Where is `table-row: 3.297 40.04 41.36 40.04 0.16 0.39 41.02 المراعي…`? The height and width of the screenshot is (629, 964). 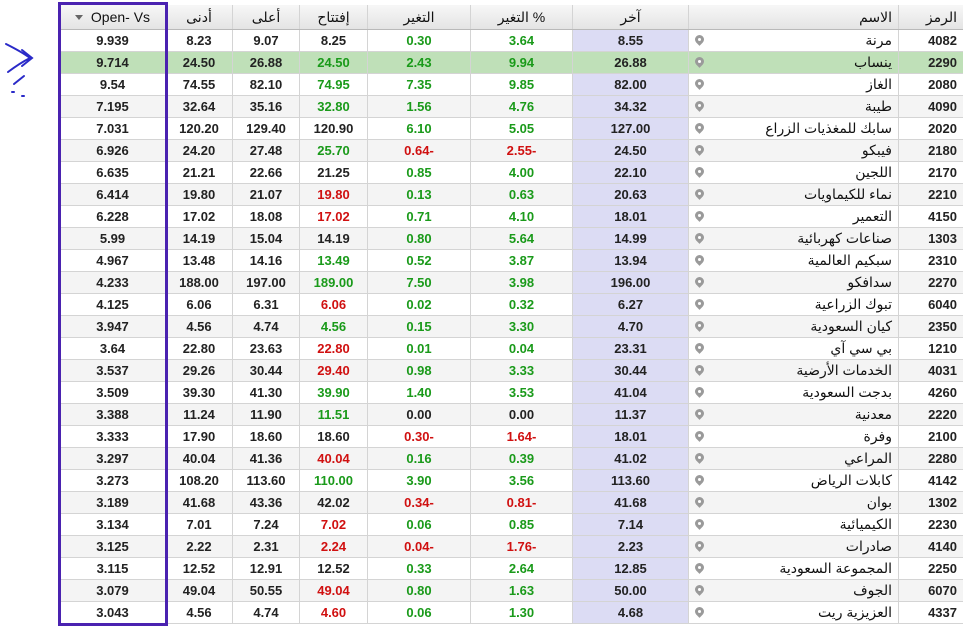 table-row: 3.297 40.04 41.36 40.04 0.16 0.39 41.02 المراعي… is located at coordinates (511, 459).